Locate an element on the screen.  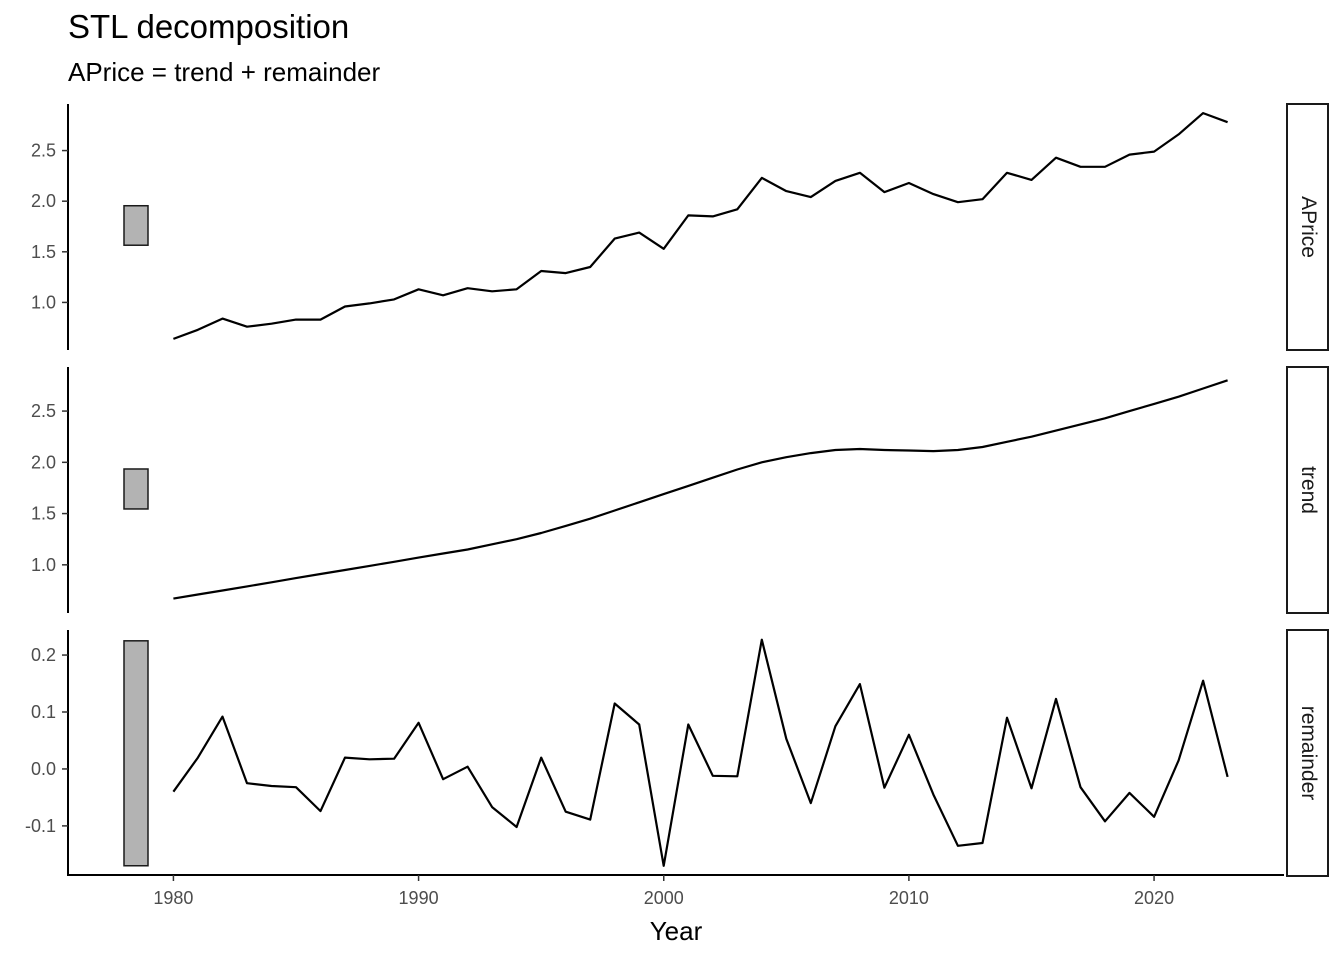
y-tick-label: 2.0 is located at coordinates (43, 462).